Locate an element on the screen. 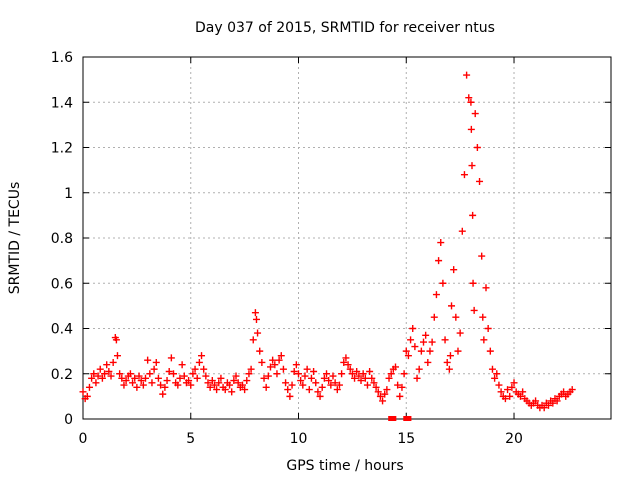 This screenshot has width=640, height=480. y-tick-label: 1.6 is located at coordinates (62, 58).